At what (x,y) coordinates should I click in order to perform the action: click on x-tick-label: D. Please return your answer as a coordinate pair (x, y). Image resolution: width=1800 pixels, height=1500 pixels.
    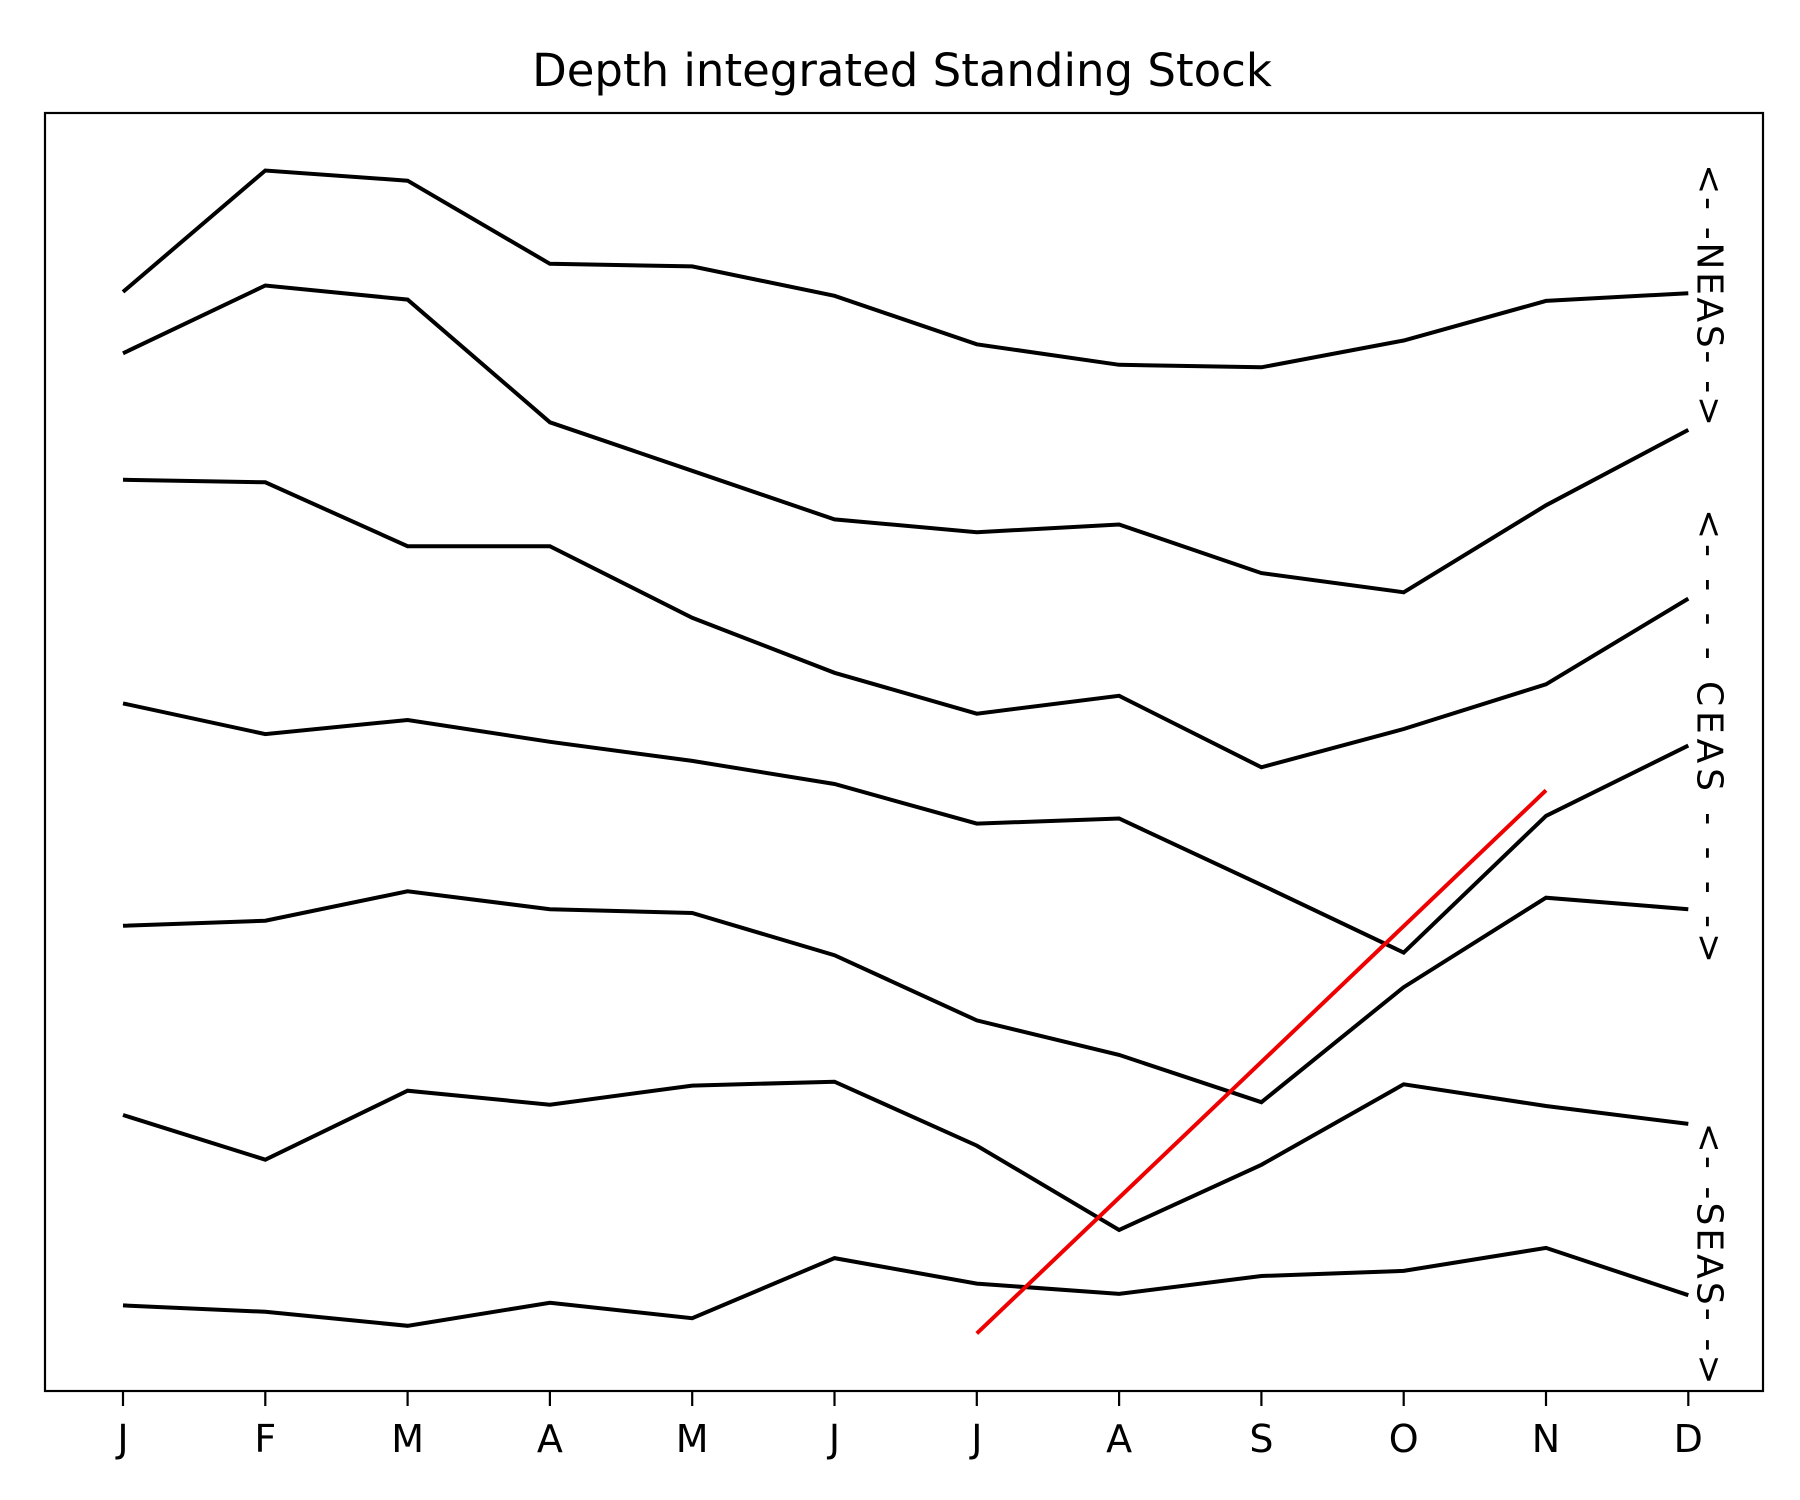
    Looking at the image, I should click on (1688, 1439).